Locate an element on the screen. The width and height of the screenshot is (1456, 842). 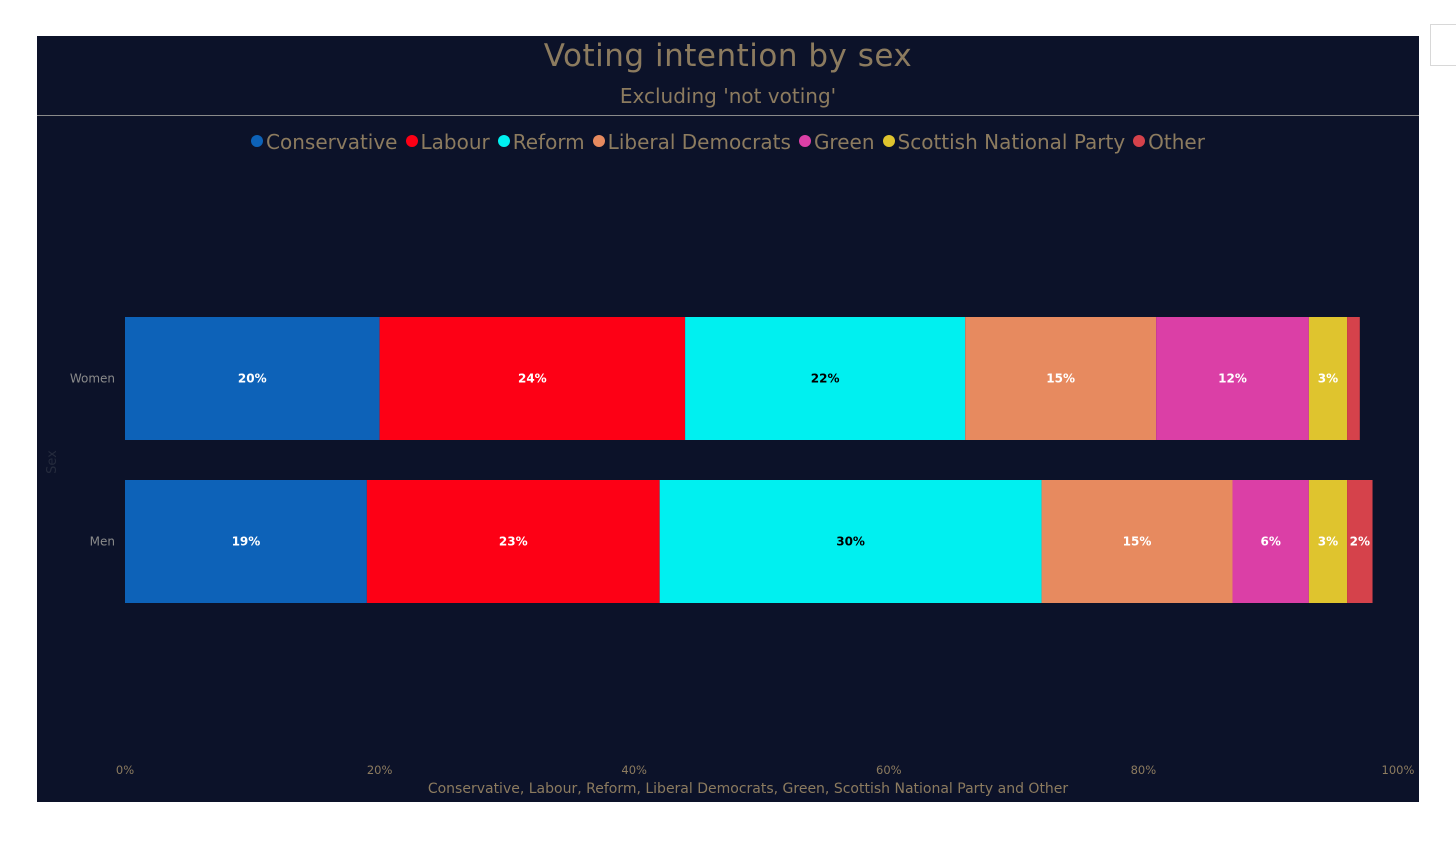
bar-segment-men-liberal-democrats is located at coordinates (1137, 541).